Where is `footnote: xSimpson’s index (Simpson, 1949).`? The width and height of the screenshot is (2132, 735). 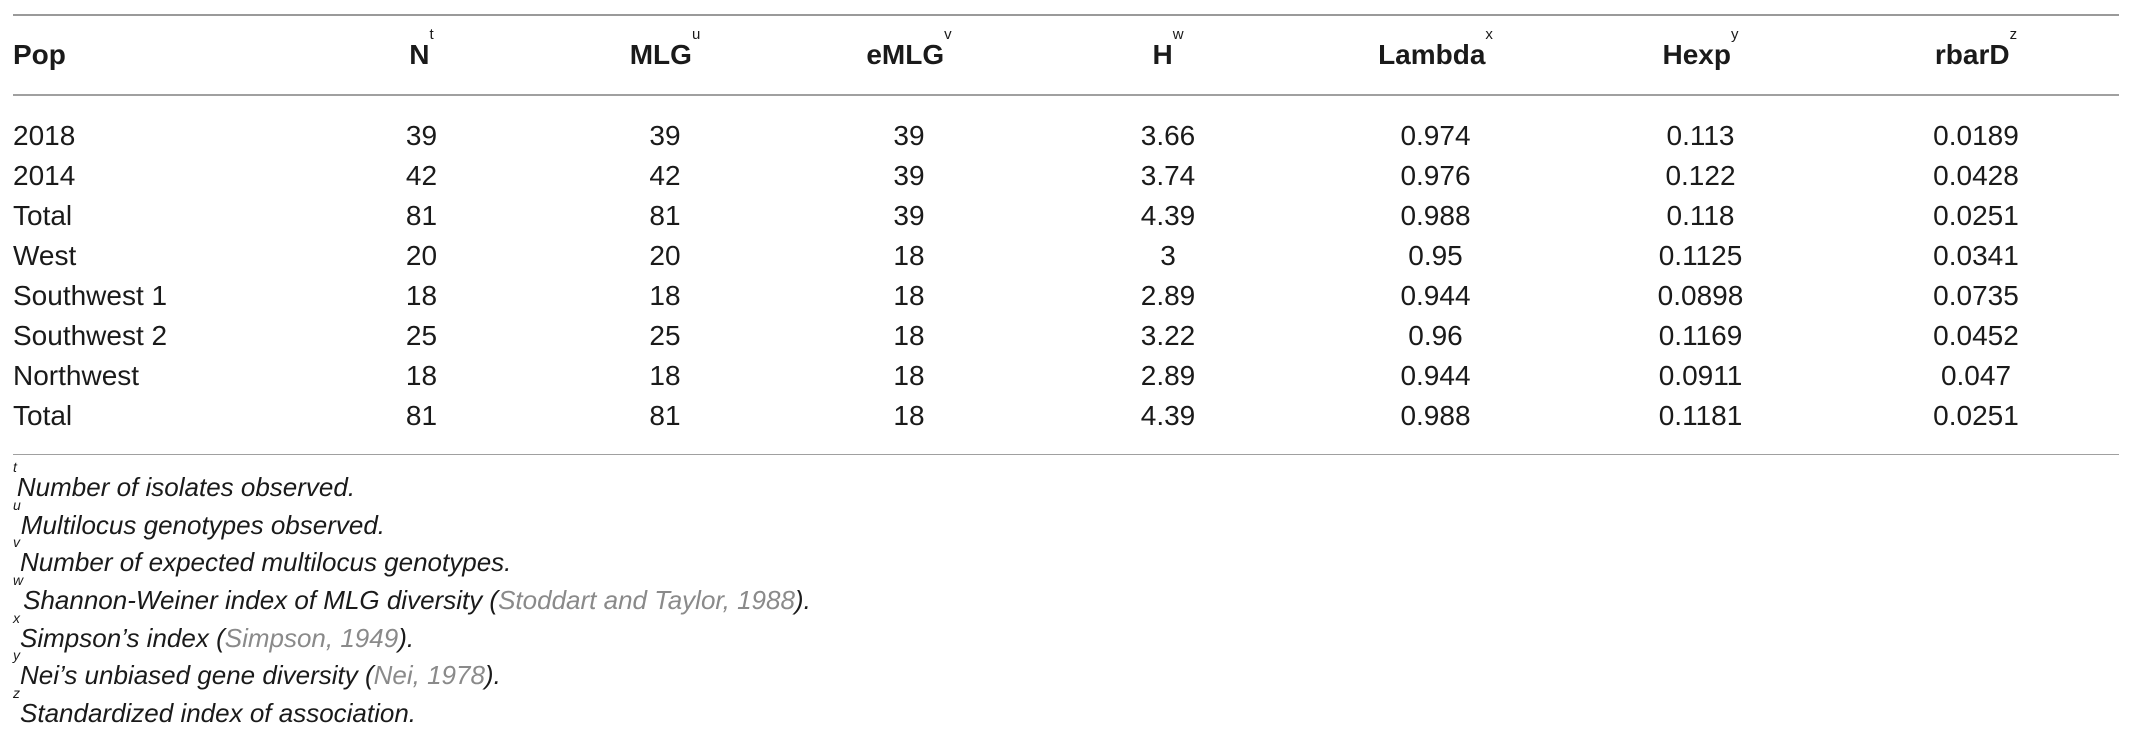
footnote: xSimpson’s index (Simpson, 1949). is located at coordinates (1066, 634).